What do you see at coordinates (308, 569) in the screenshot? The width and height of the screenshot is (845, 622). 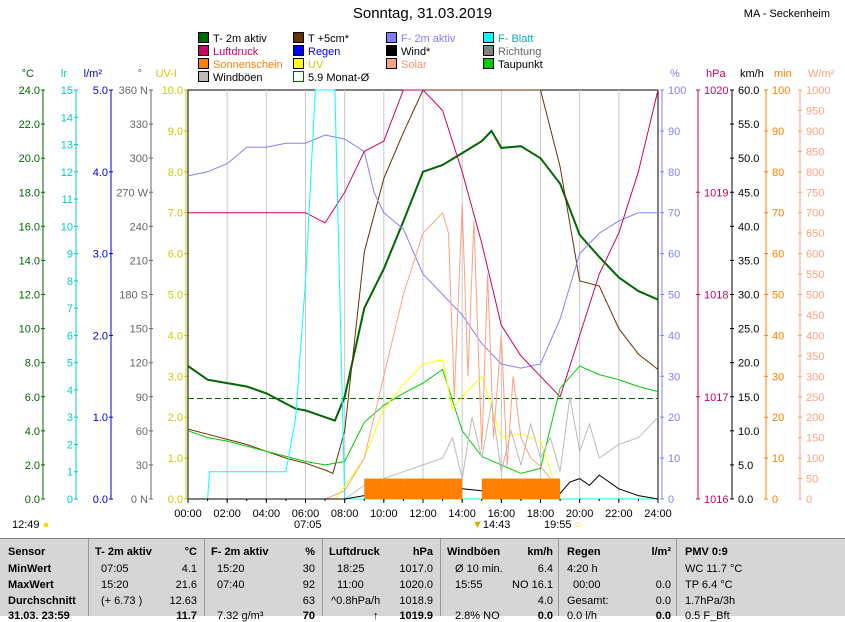 I see `stats-cell: 30` at bounding box center [308, 569].